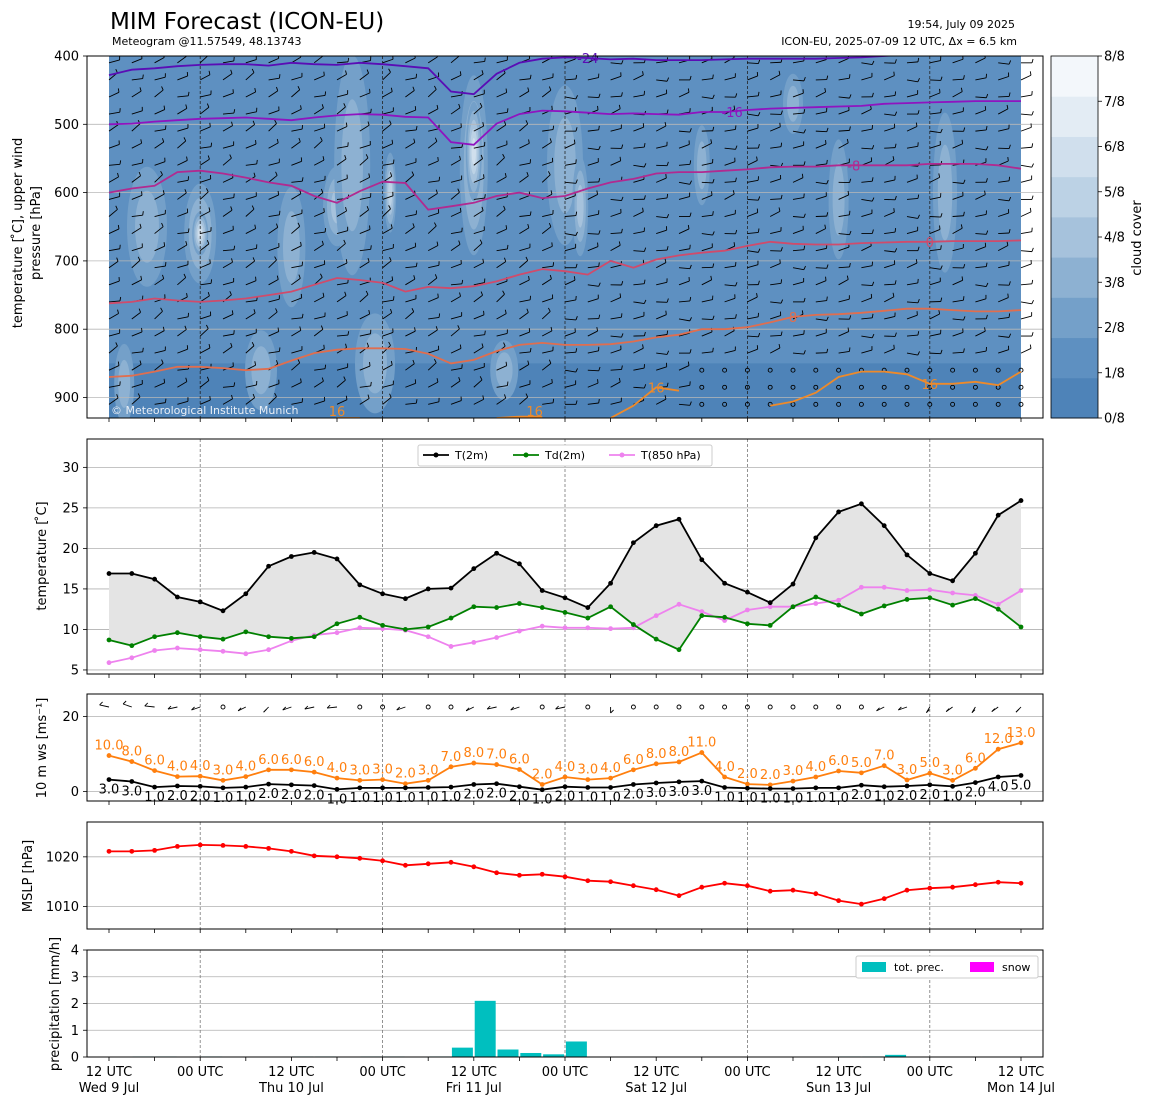 This screenshot has width=1155, height=1105. Describe the element at coordinates (576, 1049) in the screenshot. I see `precip-bar` at that location.